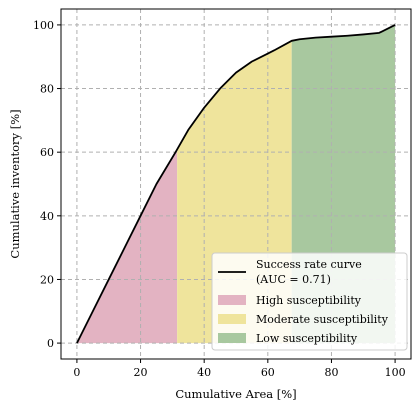  Describe the element at coordinates (309, 264) in the screenshot. I see `legend-curve-label: Success rate curve` at that location.